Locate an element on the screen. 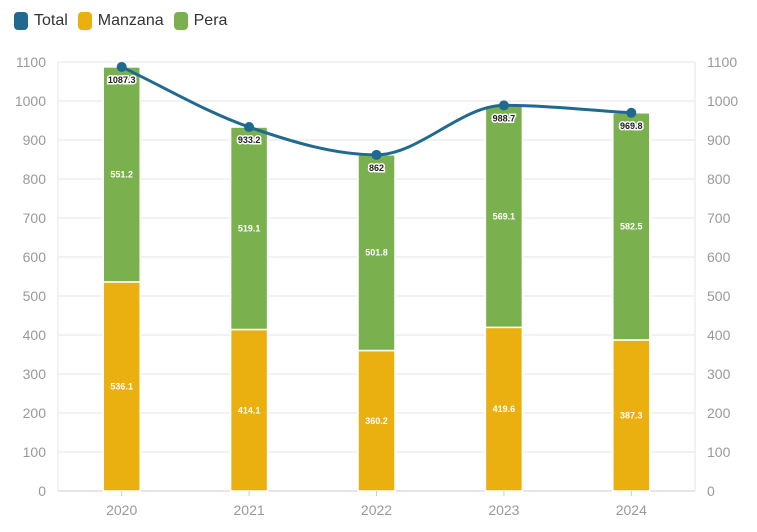 The image size is (757, 532). y-tick-label-right: 700 is located at coordinates (719, 218).